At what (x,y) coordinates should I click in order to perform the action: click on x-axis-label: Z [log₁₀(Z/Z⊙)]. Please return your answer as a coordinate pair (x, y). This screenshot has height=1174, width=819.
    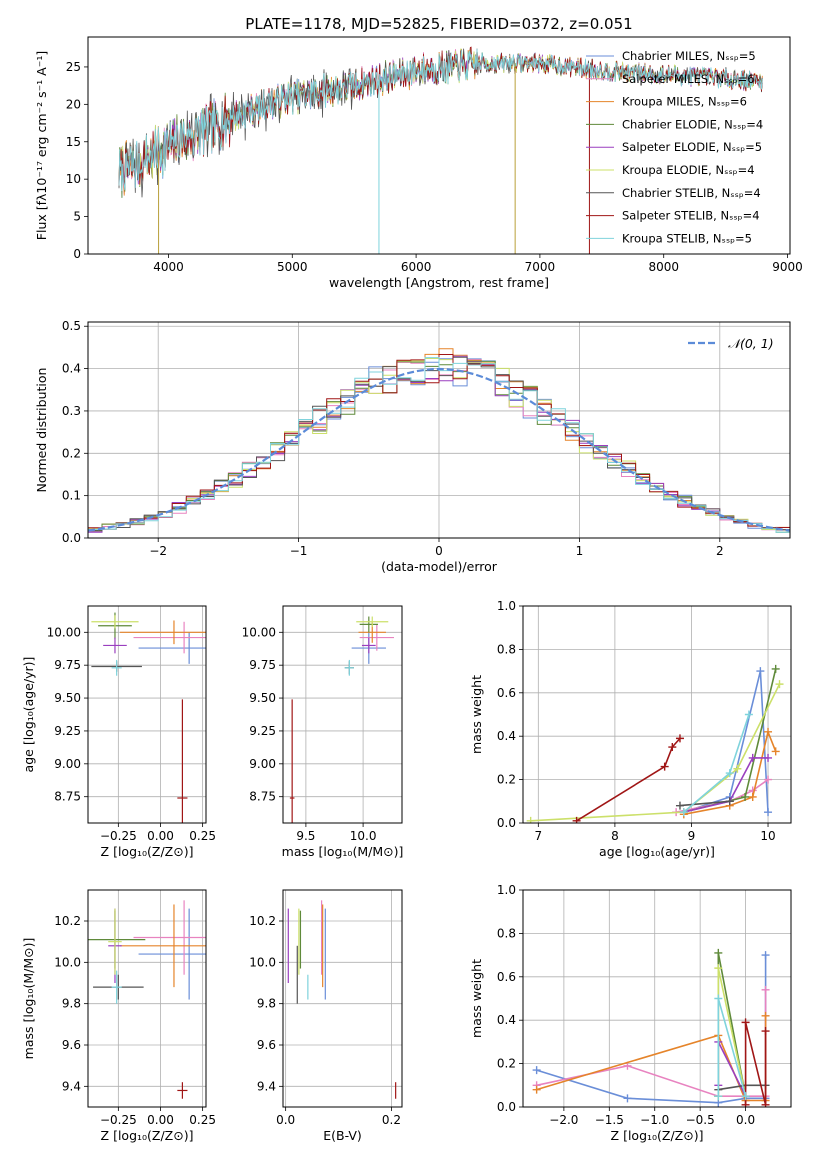
    Looking at the image, I should click on (147, 851).